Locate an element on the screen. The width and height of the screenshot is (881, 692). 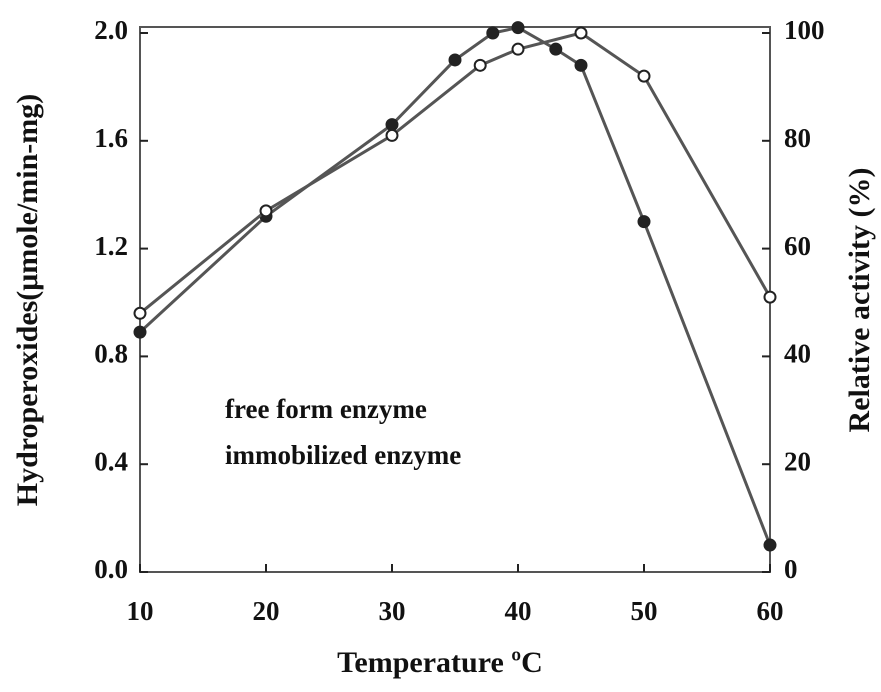
x-tick-label: 30 is located at coordinates (392, 611).